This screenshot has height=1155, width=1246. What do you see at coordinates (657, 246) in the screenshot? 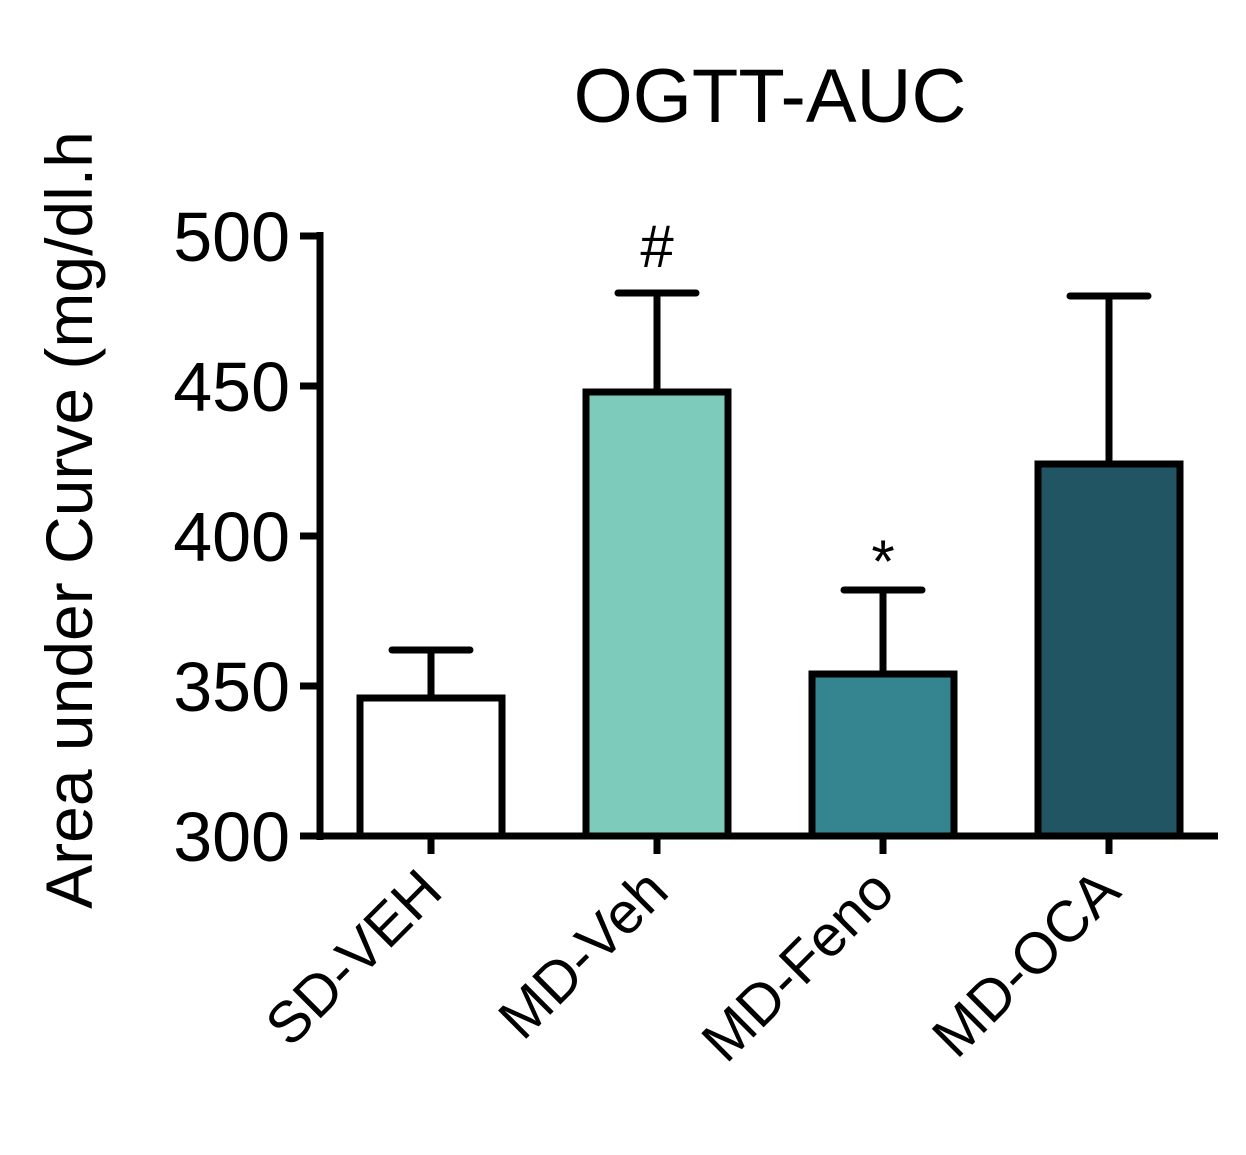
I see `significance-marker-md-veh: #` at bounding box center [657, 246].